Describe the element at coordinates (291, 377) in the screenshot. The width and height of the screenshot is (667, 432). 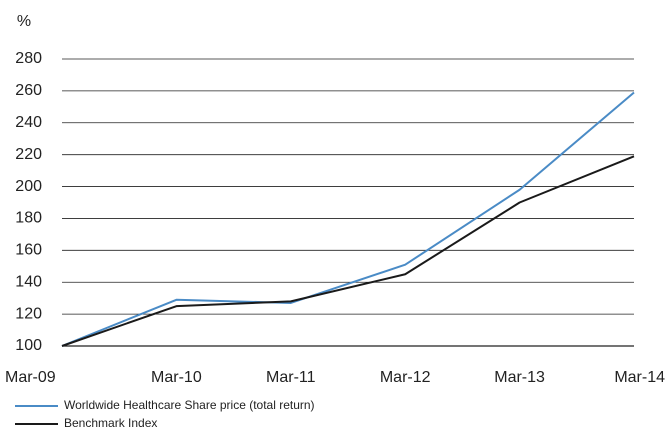
I see `x-tick-label: Mar-11` at that location.